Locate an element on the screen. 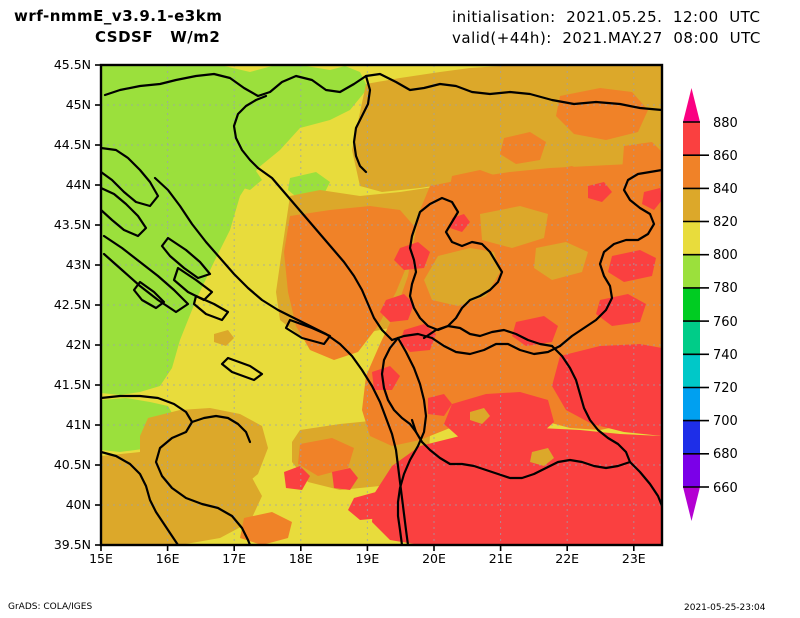 Image resolution: width=800 pixels, height=618 pixels. red-patch-o is located at coordinates (652, 199).